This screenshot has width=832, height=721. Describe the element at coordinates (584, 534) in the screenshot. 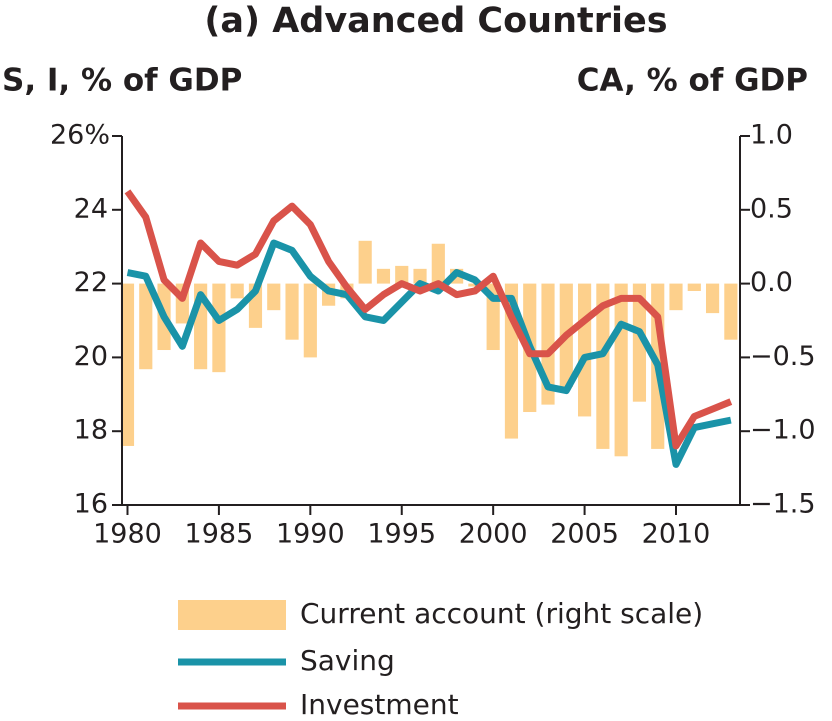

I see `x-tick-label: 2005` at that location.